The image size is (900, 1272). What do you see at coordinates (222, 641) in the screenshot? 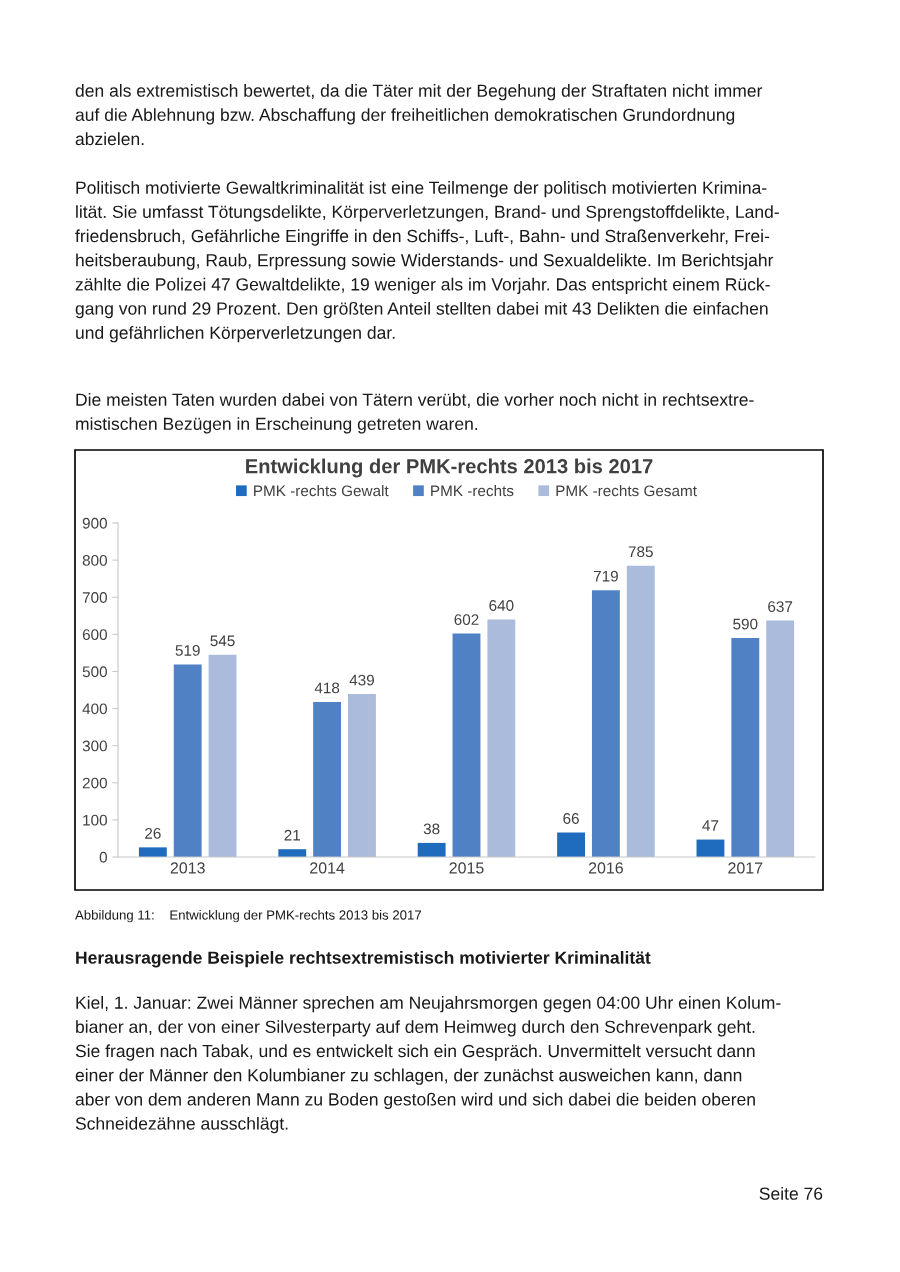
I see `data-label: 545` at bounding box center [222, 641].